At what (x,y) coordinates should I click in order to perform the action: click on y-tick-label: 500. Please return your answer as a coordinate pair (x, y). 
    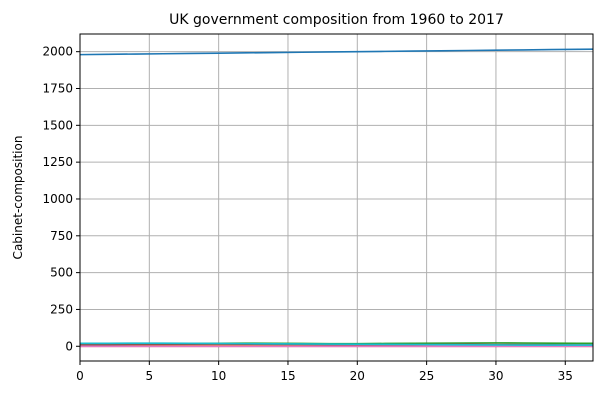
    Looking at the image, I should click on (61, 273).